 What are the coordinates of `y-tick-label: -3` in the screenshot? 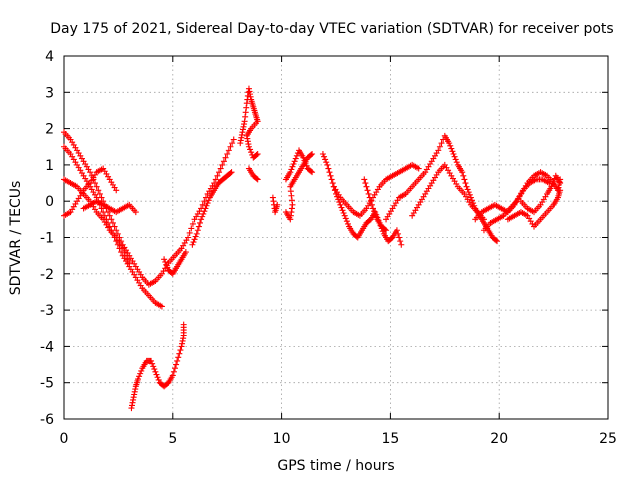 It's located at (47, 311).